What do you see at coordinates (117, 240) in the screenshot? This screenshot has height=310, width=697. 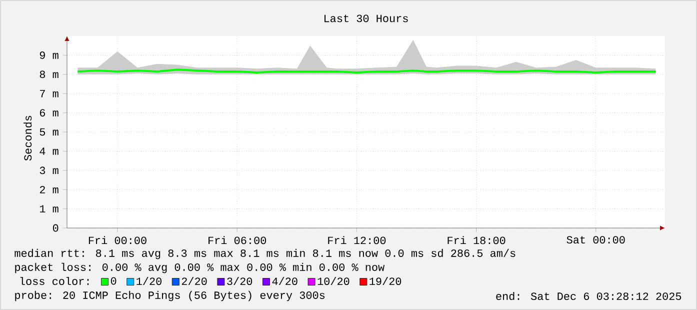 I see `x-tick-label: Fri 00:00` at bounding box center [117, 240].